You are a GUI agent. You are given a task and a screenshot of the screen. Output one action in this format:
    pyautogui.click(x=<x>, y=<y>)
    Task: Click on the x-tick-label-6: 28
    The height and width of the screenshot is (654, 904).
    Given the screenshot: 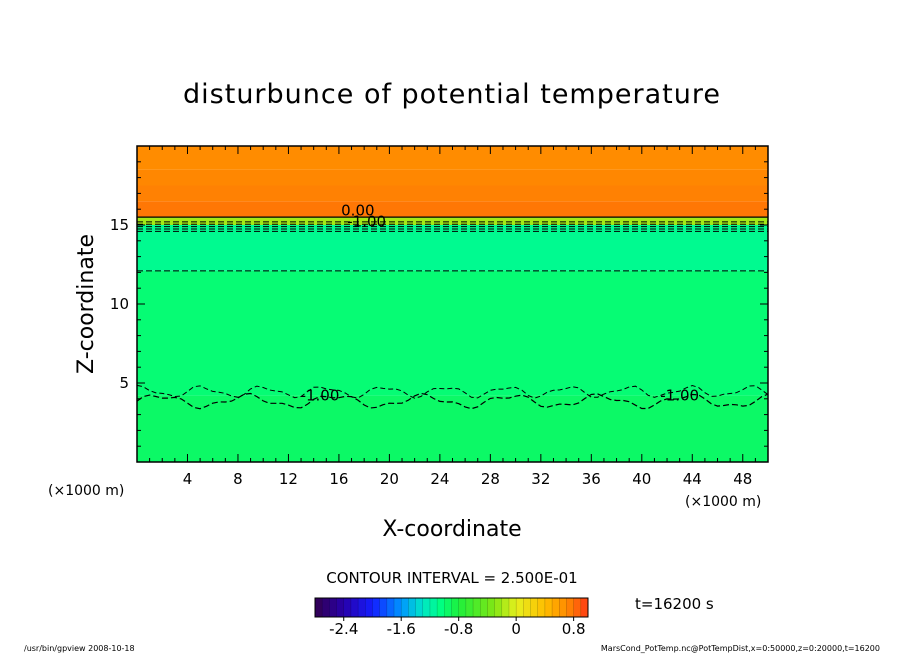 What is the action you would take?
    pyautogui.click(x=490, y=479)
    